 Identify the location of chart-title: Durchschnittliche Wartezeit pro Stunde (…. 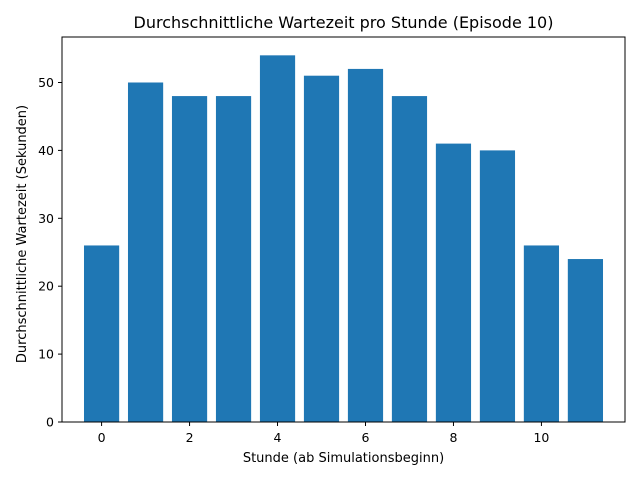
(344, 22).